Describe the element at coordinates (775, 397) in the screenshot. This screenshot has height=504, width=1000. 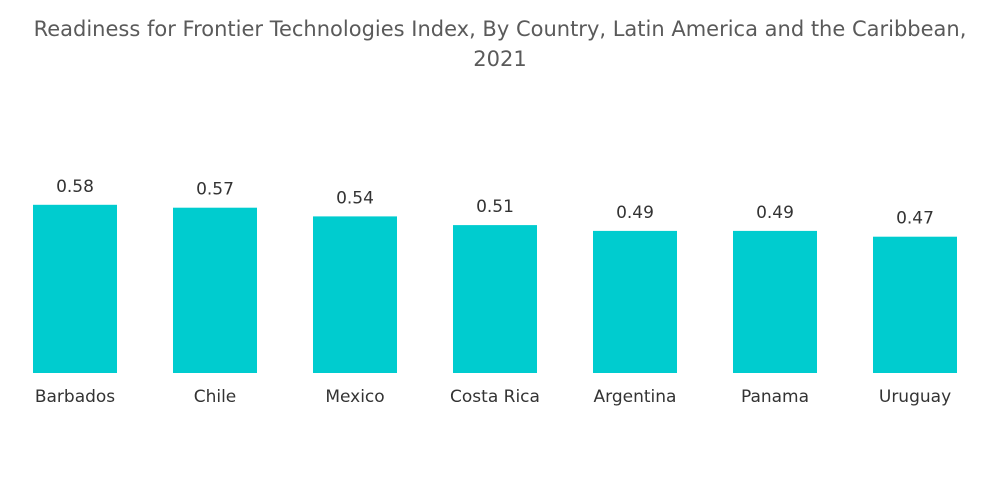
I see `x-tick-label: Panama` at that location.